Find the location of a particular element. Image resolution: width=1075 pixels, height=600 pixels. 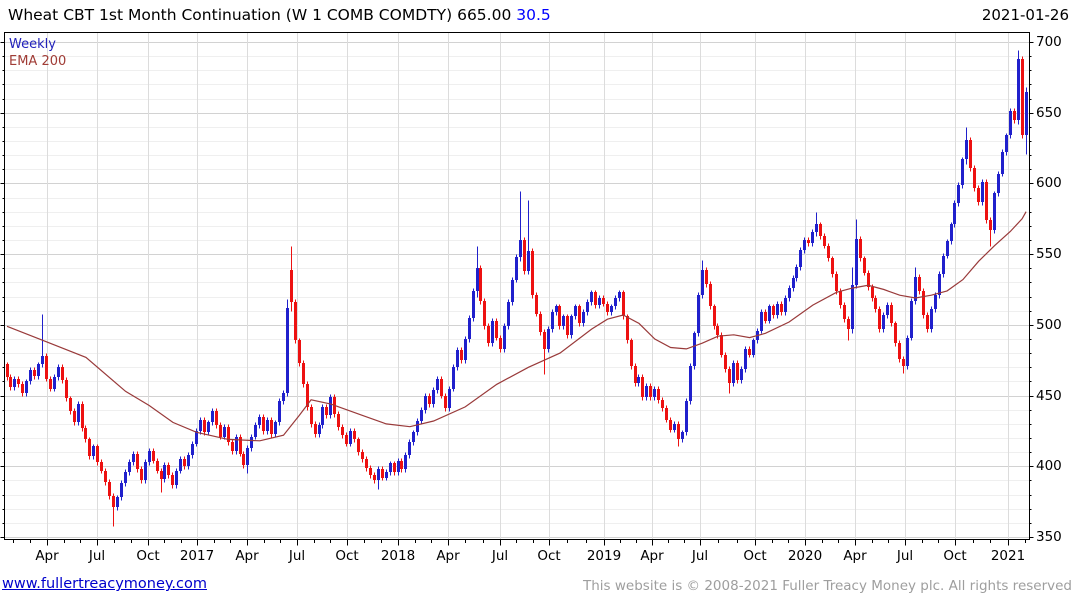

timeframe-label: Weekly is located at coordinates (32, 44).